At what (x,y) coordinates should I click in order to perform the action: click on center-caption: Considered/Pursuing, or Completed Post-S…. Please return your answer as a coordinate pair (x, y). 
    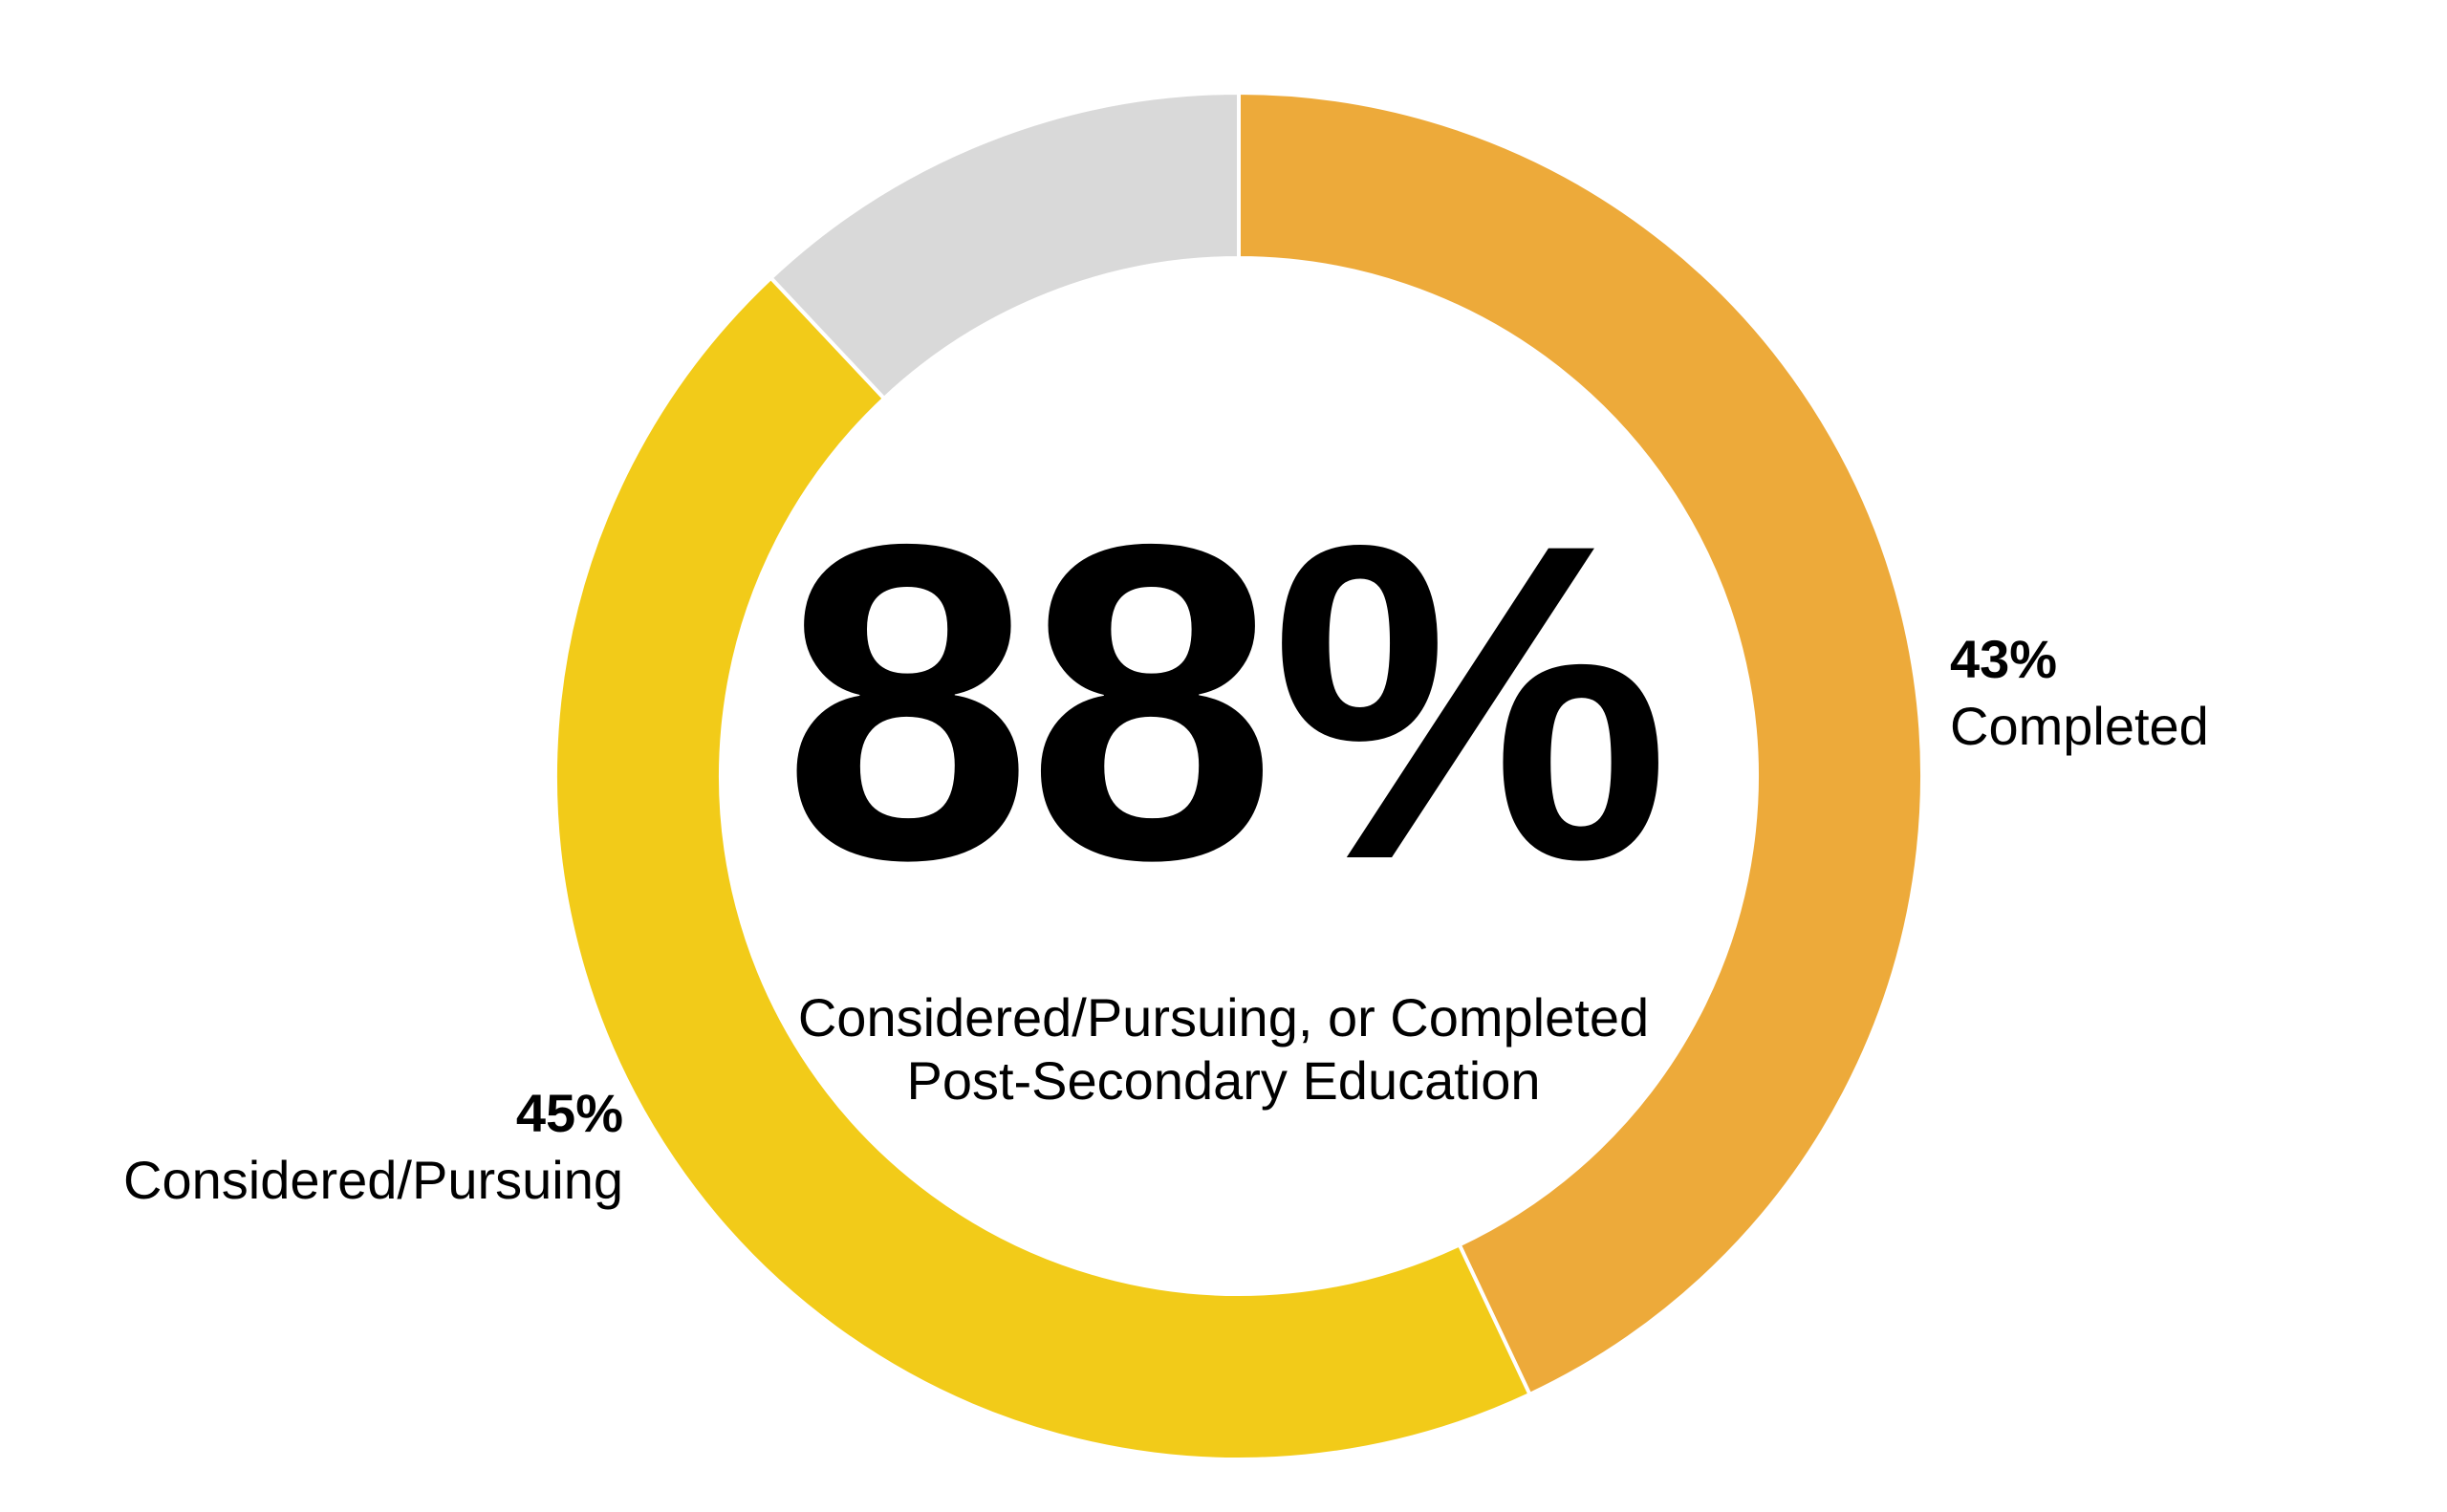
    Looking at the image, I should click on (1223, 1049).